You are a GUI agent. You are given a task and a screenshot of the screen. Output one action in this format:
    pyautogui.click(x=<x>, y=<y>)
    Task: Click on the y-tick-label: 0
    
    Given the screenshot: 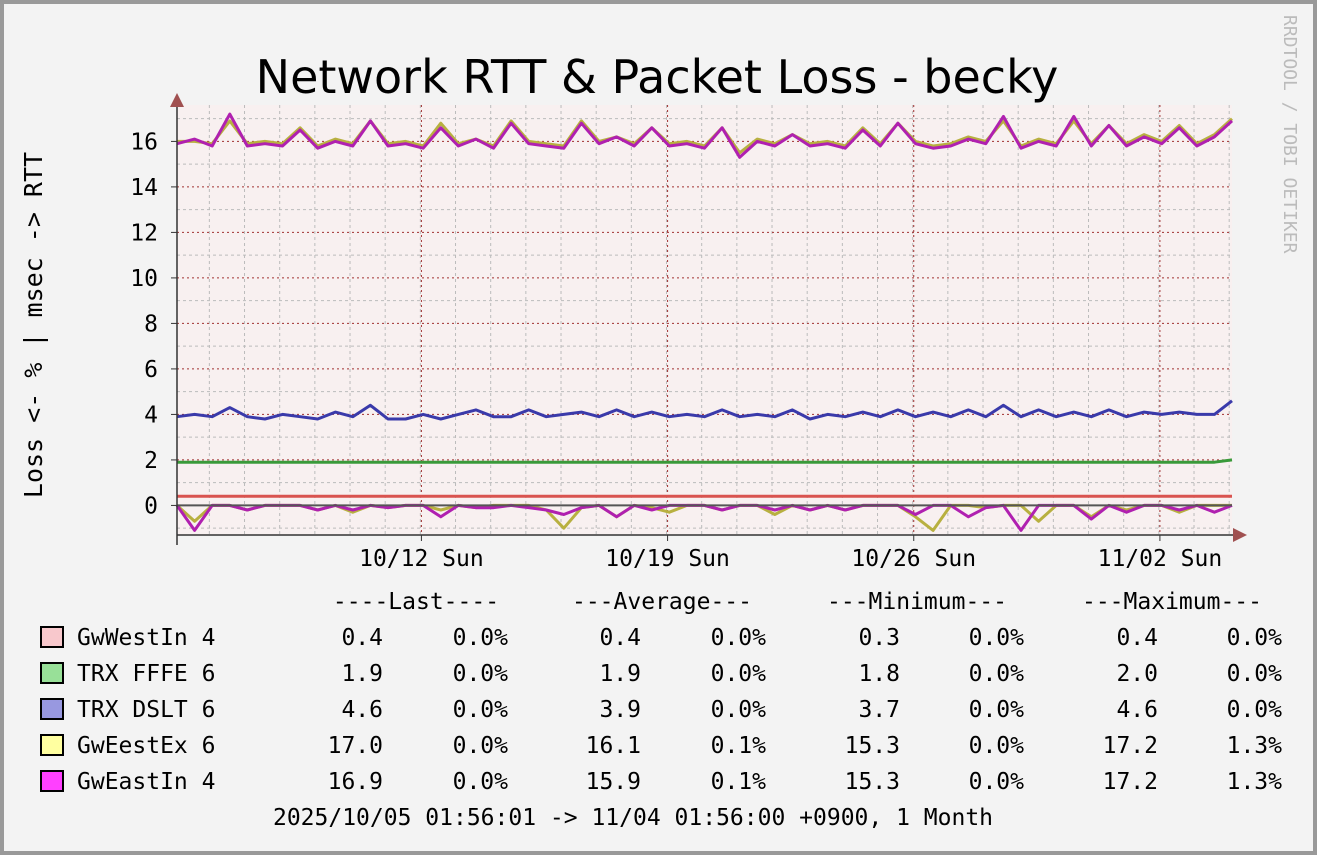 What is the action you would take?
    pyautogui.click(x=151, y=506)
    